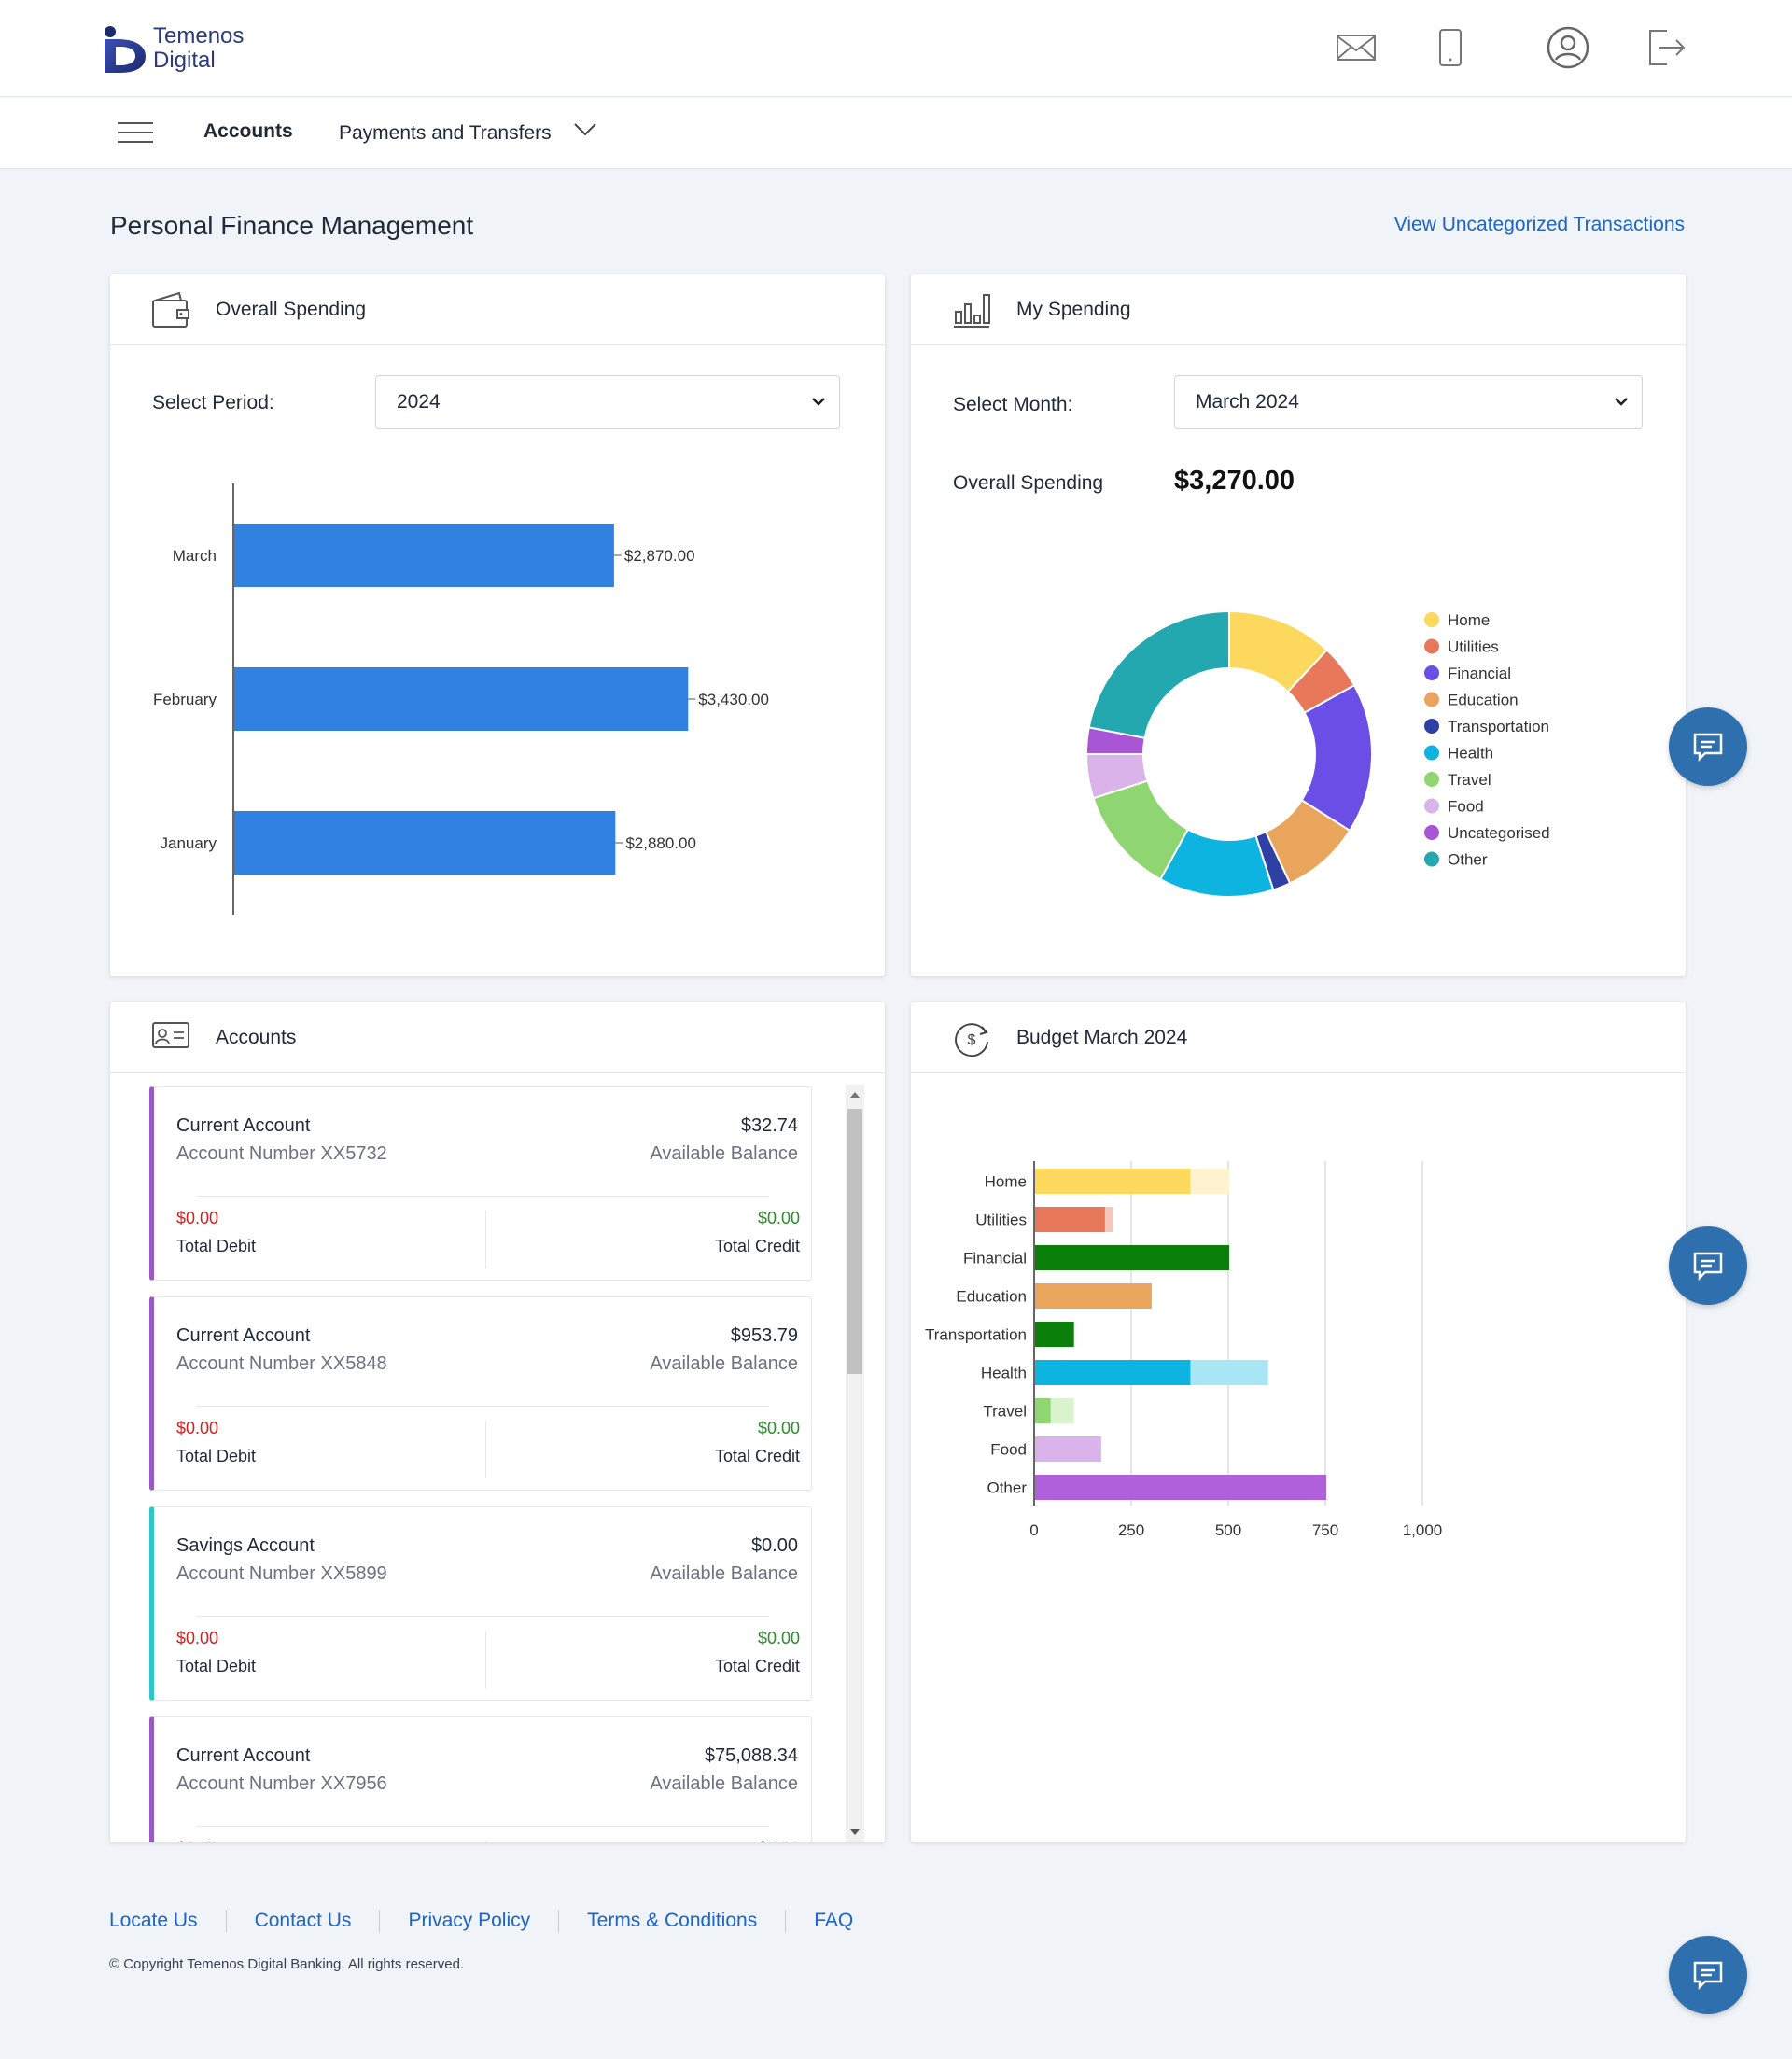 This screenshot has height=2059, width=1792. Describe the element at coordinates (607, 402) in the screenshot. I see `period-select: 2024` at that location.